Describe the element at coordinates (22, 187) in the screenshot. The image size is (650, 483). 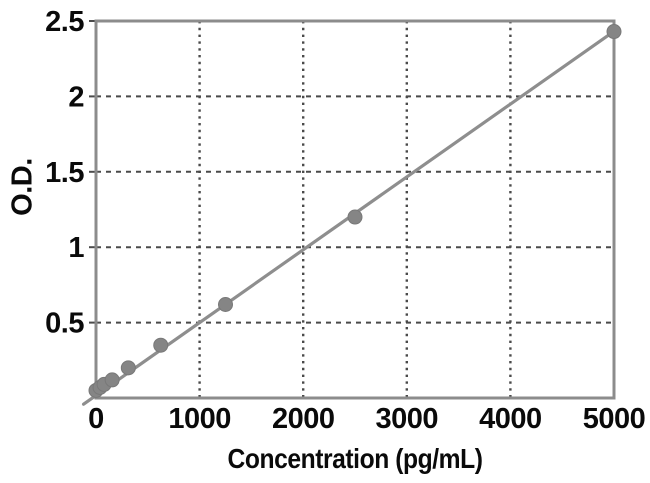
I see `y-axis-title: O.D.` at that location.